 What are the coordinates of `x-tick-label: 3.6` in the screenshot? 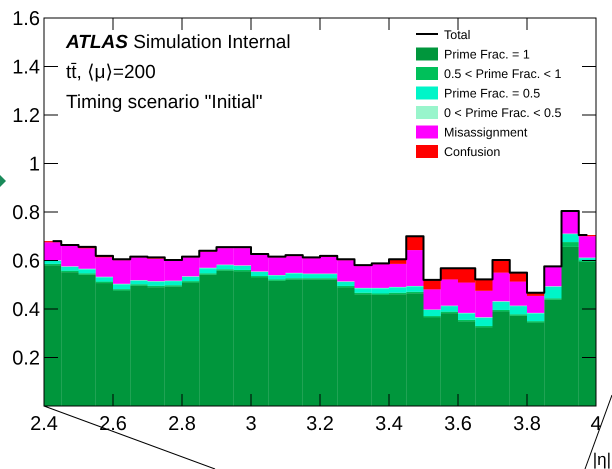 It's located at (458, 424).